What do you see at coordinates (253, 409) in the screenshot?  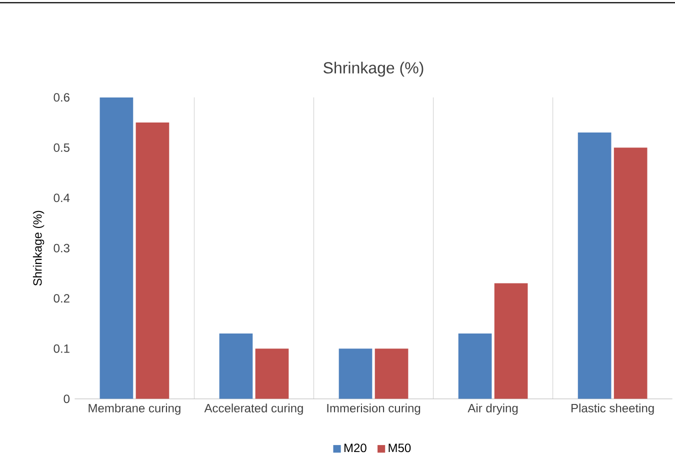 I see `x-tick-label: Accelerated curing` at bounding box center [253, 409].